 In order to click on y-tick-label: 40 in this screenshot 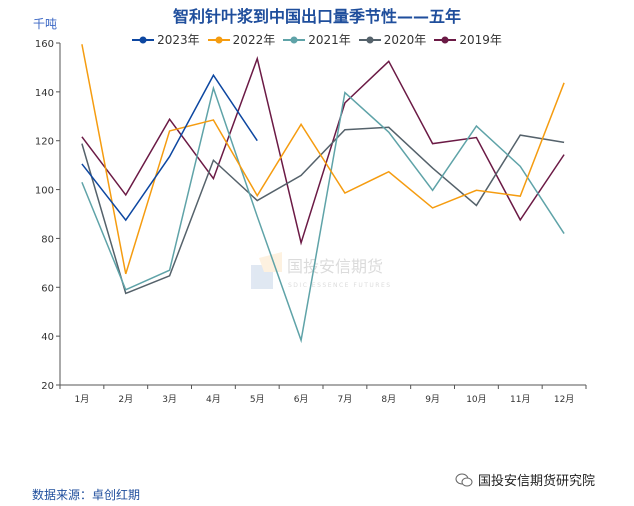, I will do `click(47, 337)`.